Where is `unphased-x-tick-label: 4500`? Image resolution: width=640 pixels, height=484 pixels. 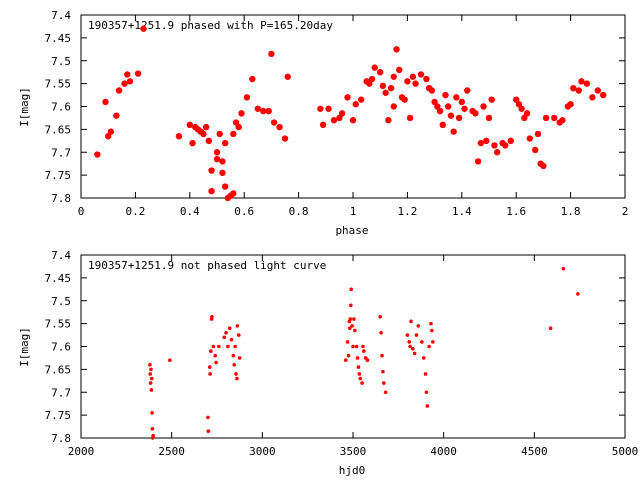
unphased-x-tick-label: 4500 is located at coordinates (534, 451).